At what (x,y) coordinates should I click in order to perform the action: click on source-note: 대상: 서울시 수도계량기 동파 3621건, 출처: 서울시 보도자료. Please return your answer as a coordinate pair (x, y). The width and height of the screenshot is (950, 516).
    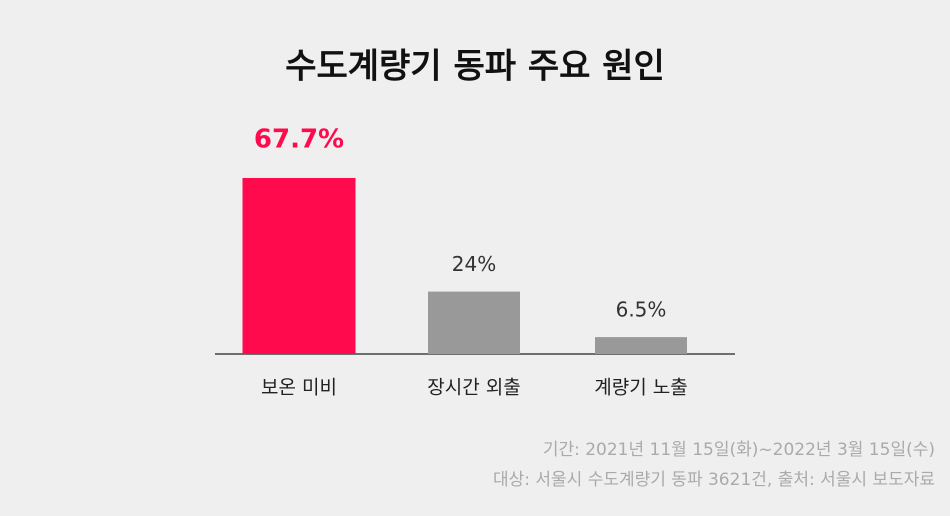
    Looking at the image, I should click on (714, 480).